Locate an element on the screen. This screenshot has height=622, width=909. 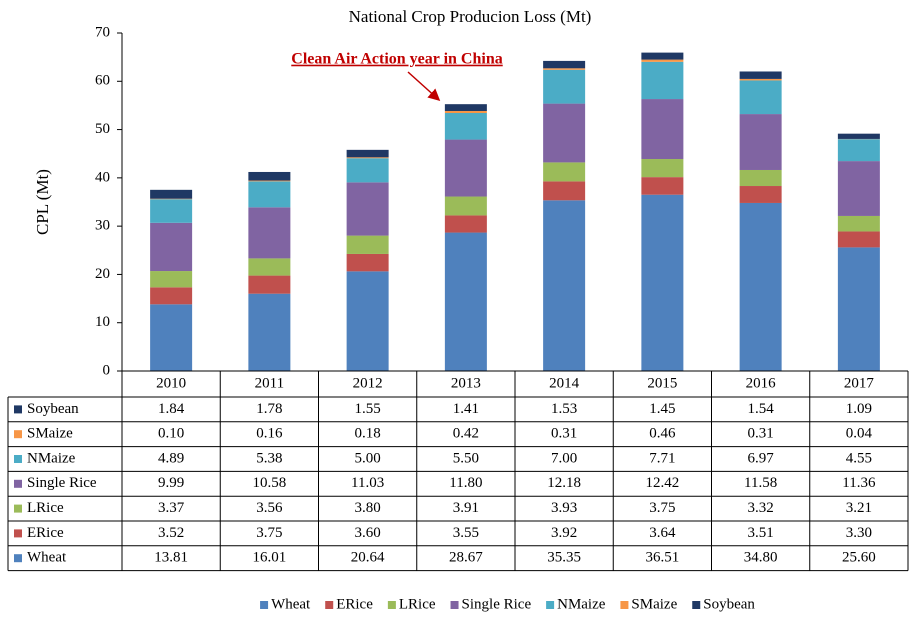
table-cell: 12.42 is located at coordinates (663, 483).